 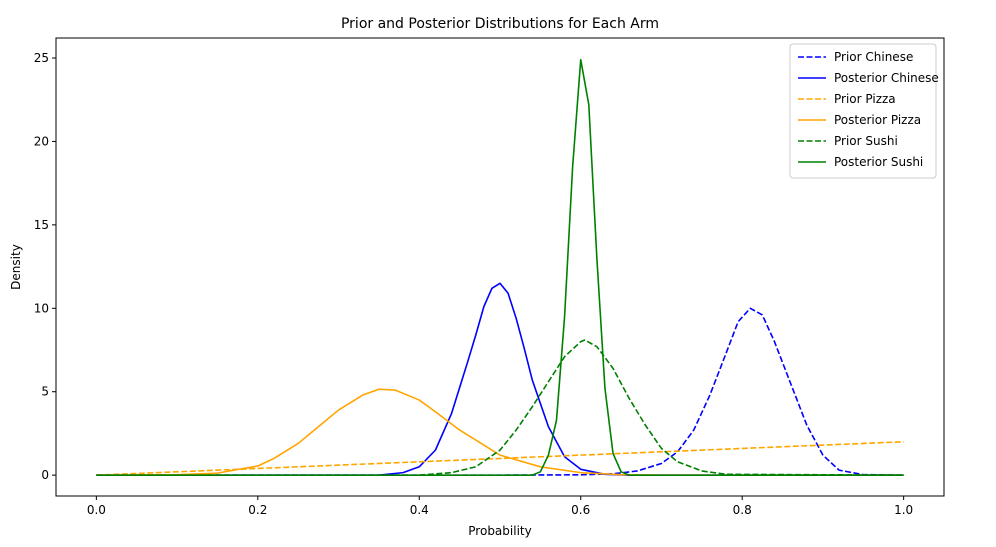 I want to click on legend-box, so click(x=863, y=111).